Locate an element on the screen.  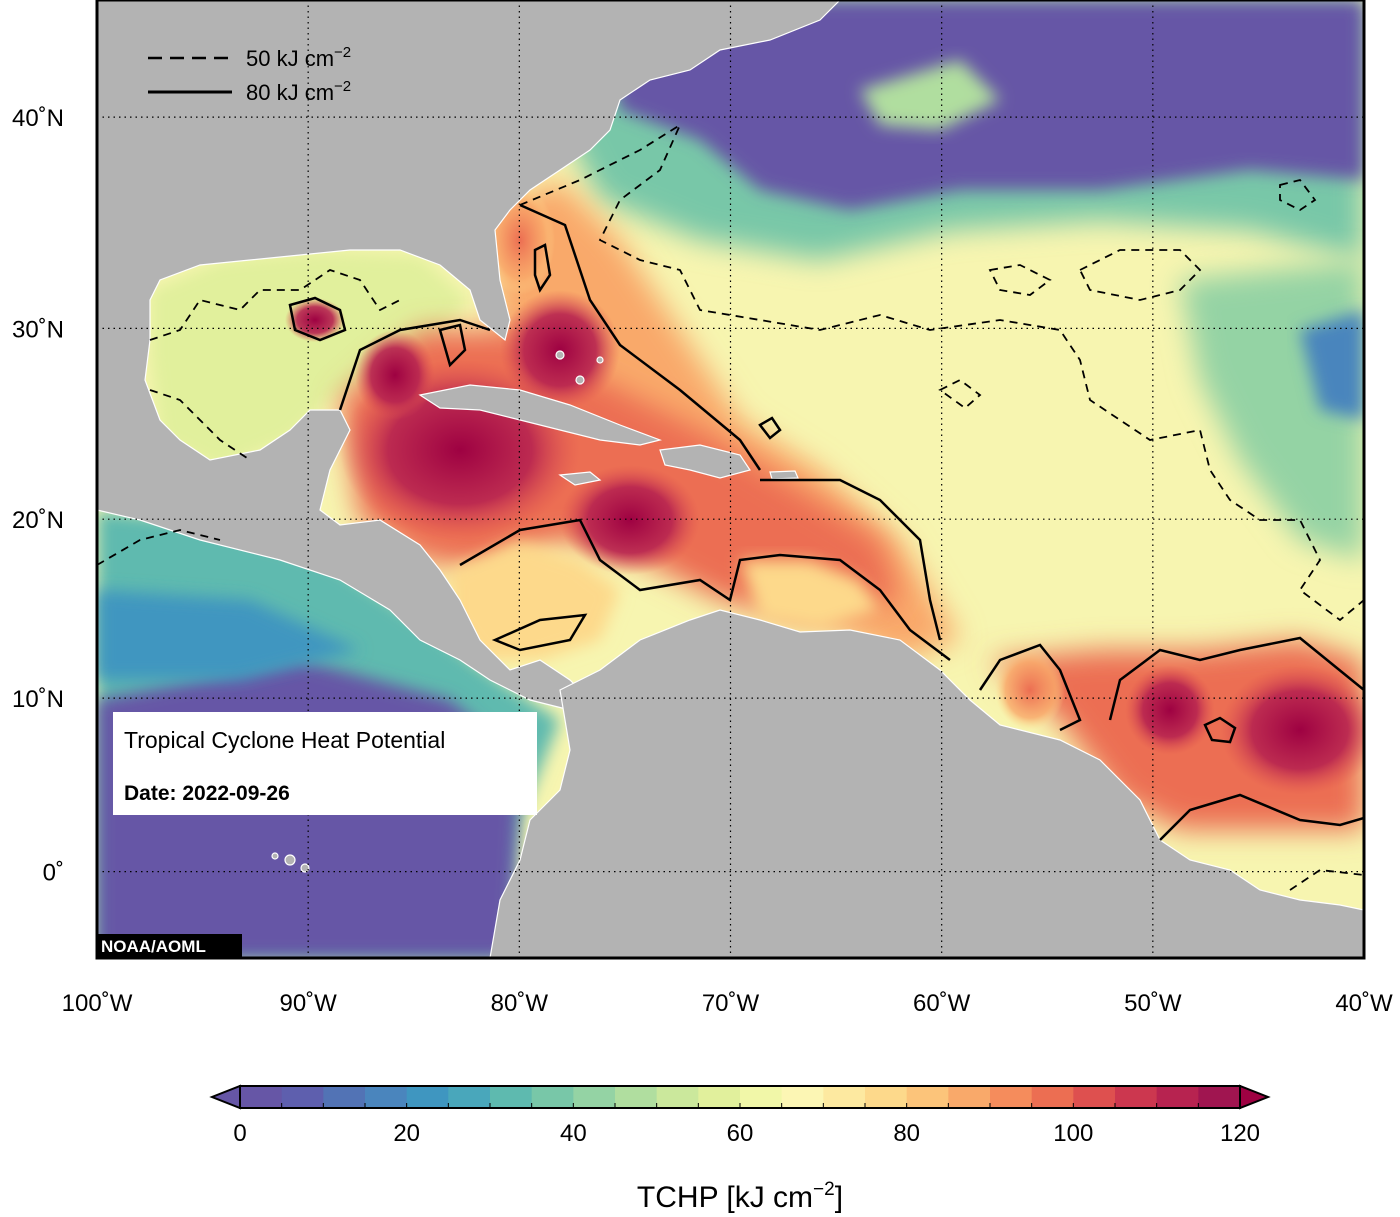
contour-50-gulf is located at coordinates (275, 305).